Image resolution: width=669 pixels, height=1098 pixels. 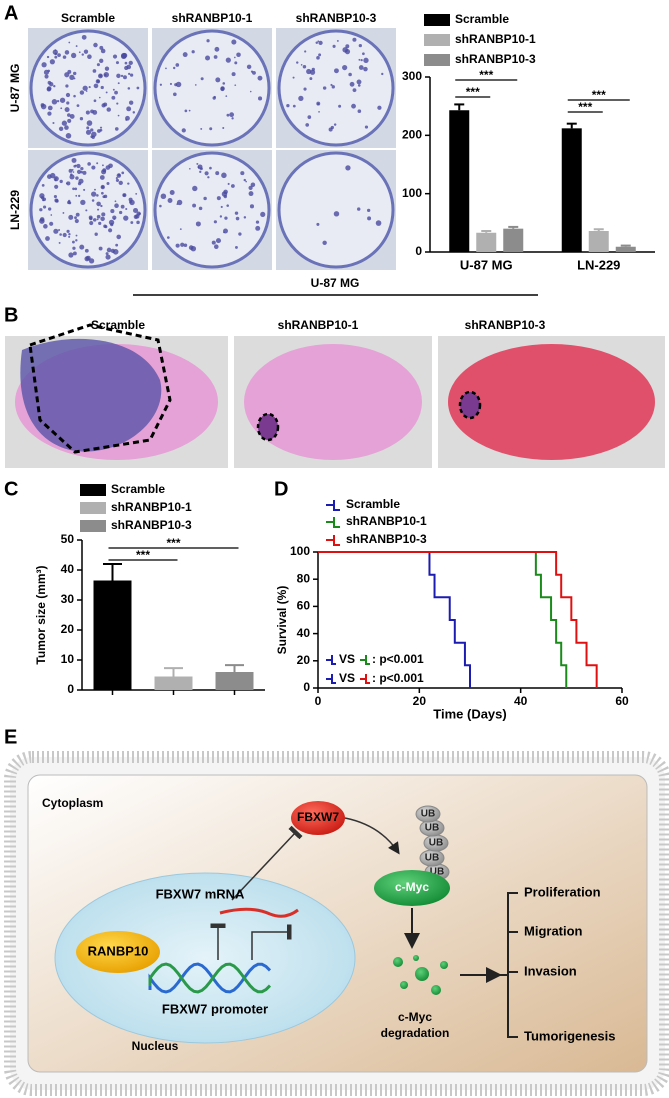 What do you see at coordinates (486, 75) in the screenshot?
I see `significance-label: ***` at bounding box center [486, 75].